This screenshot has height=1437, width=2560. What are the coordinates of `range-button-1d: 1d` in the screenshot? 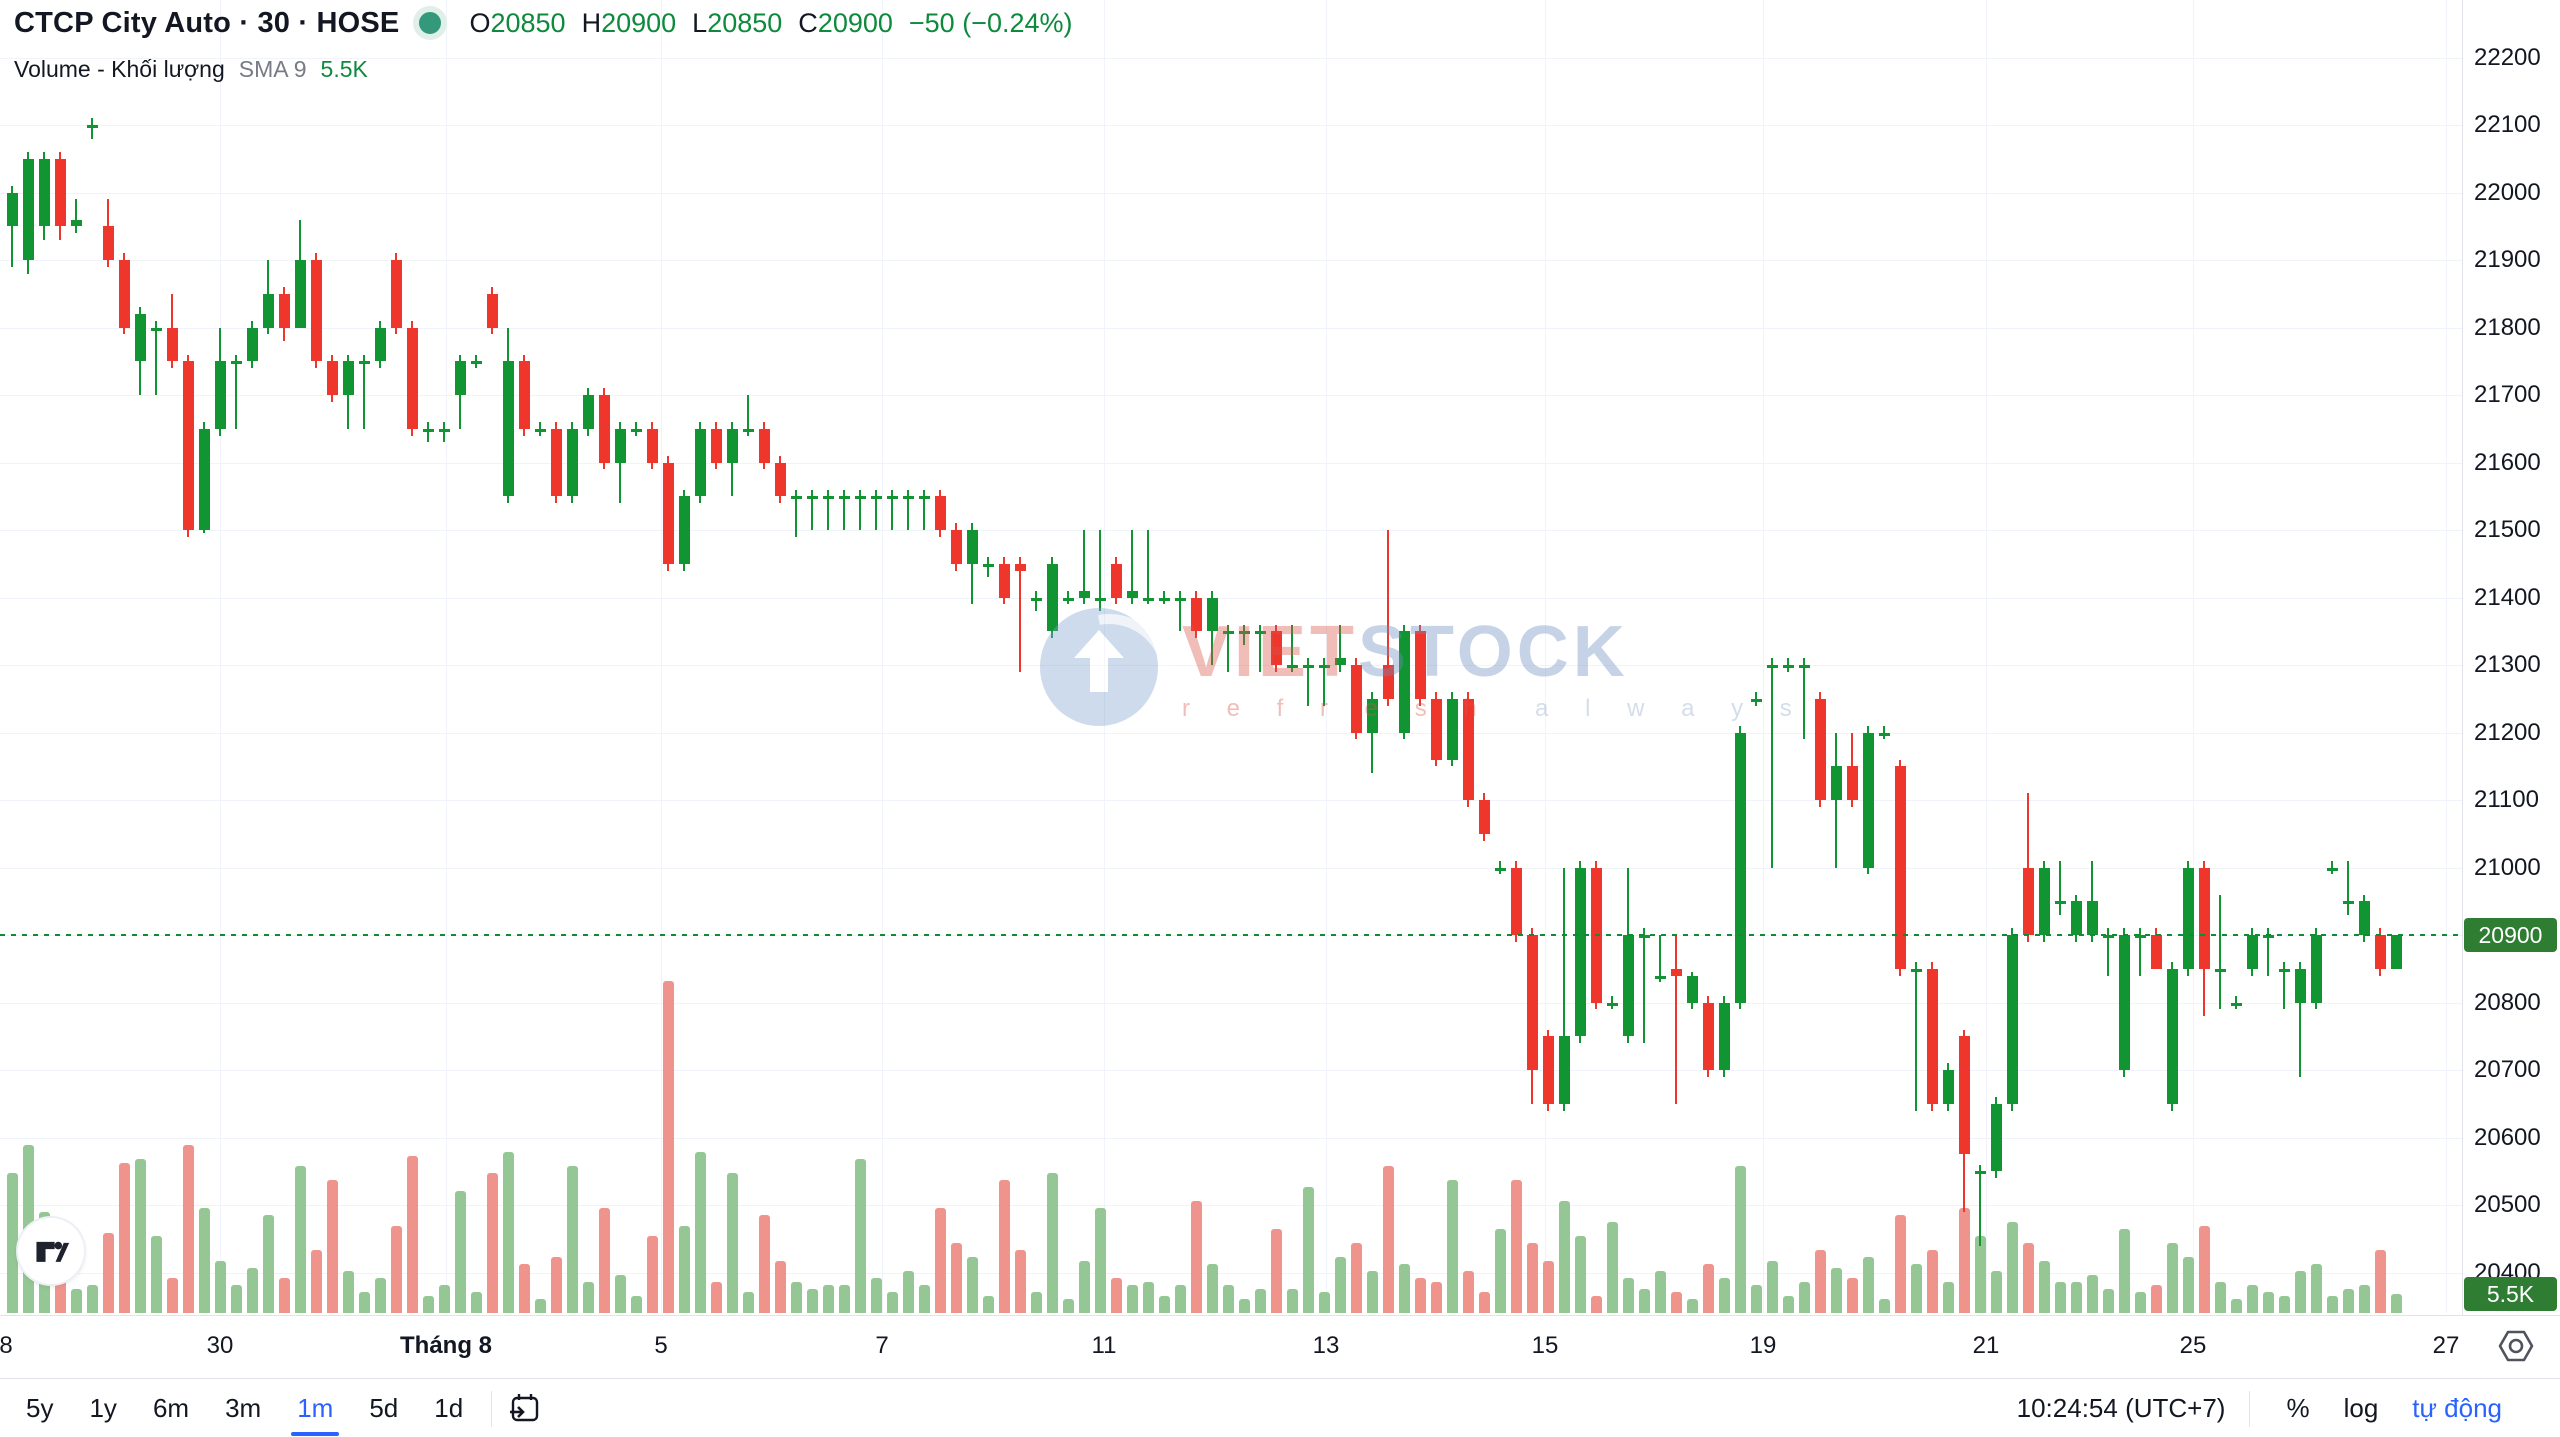 It's located at (449, 1408).